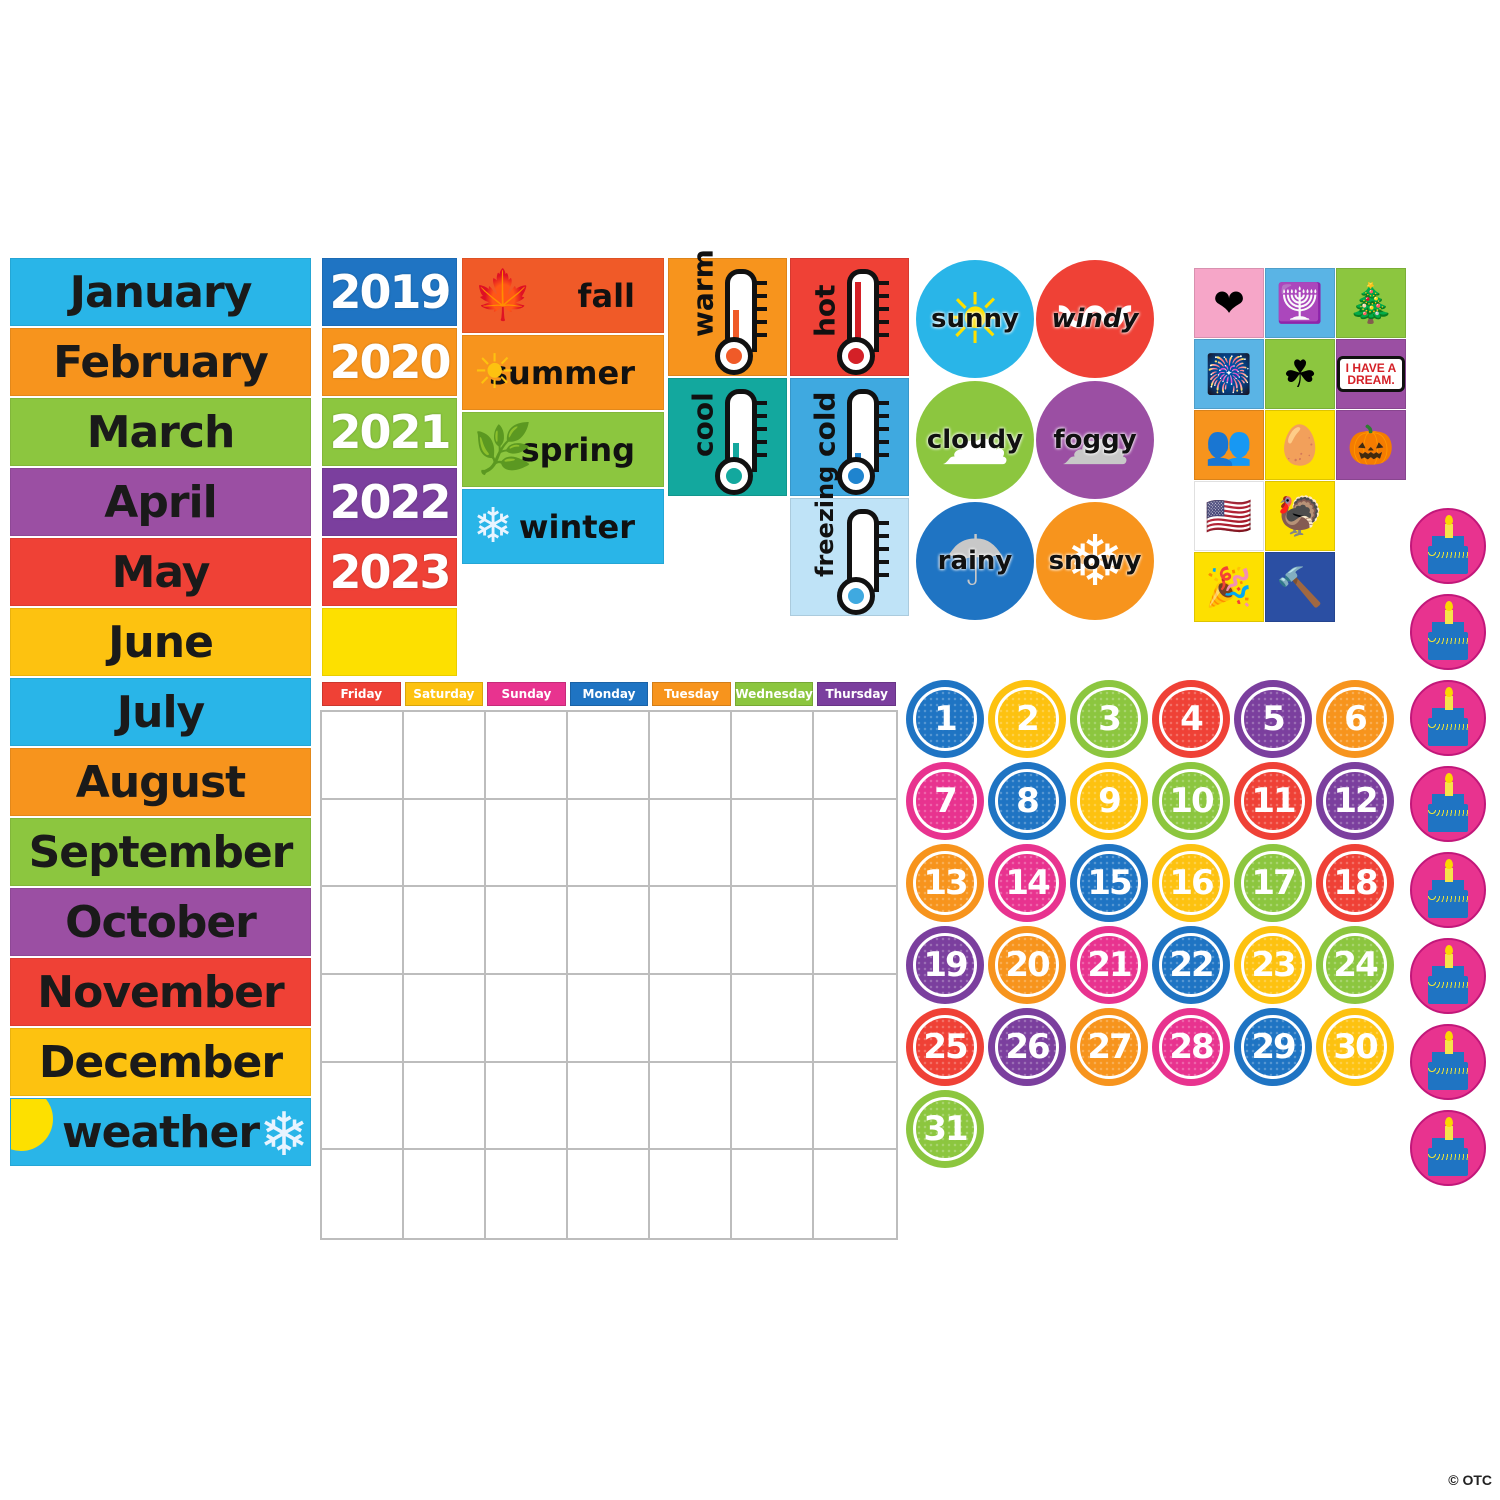 This screenshot has height=1500, width=1500. What do you see at coordinates (849, 541) in the screenshot?
I see `temperature-card-freezing: freezing` at bounding box center [849, 541].